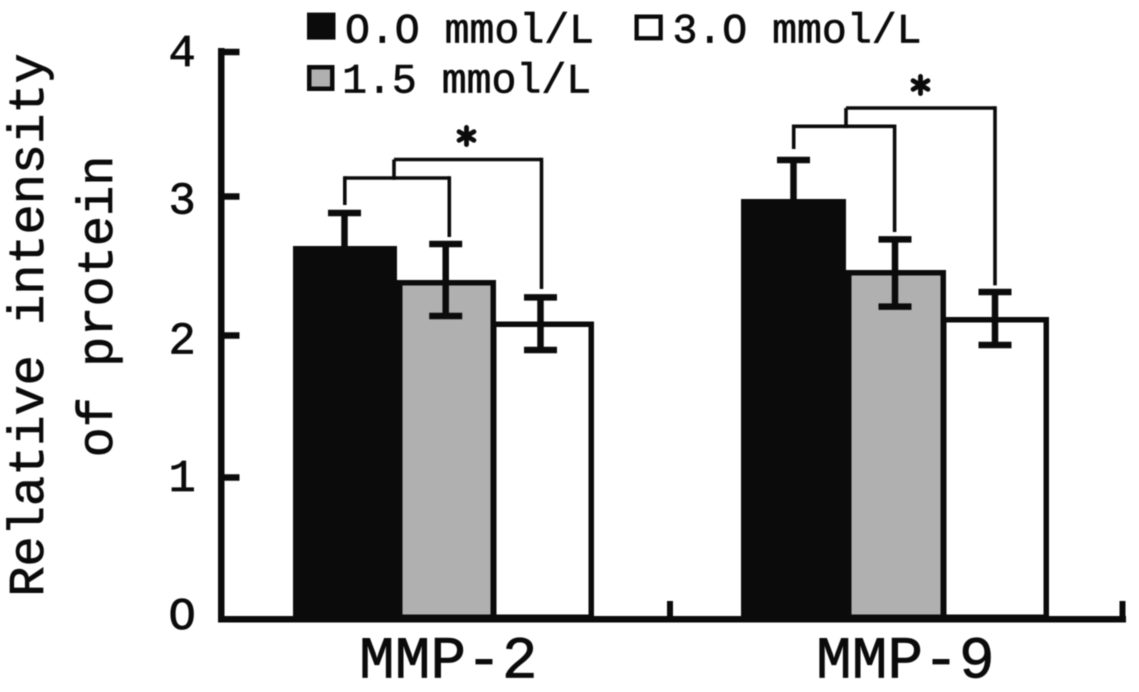  Describe the element at coordinates (181, 617) in the screenshot. I see `svg-text: O` at that location.